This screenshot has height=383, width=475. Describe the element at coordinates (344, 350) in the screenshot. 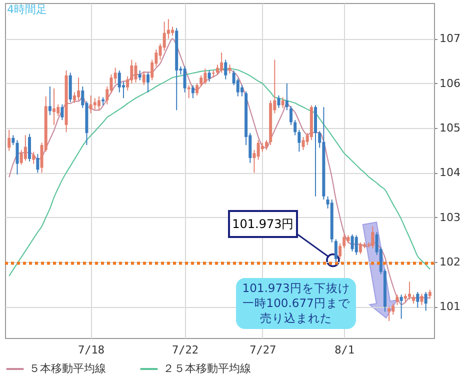

I see `x-tick-label: 8/1` at that location.